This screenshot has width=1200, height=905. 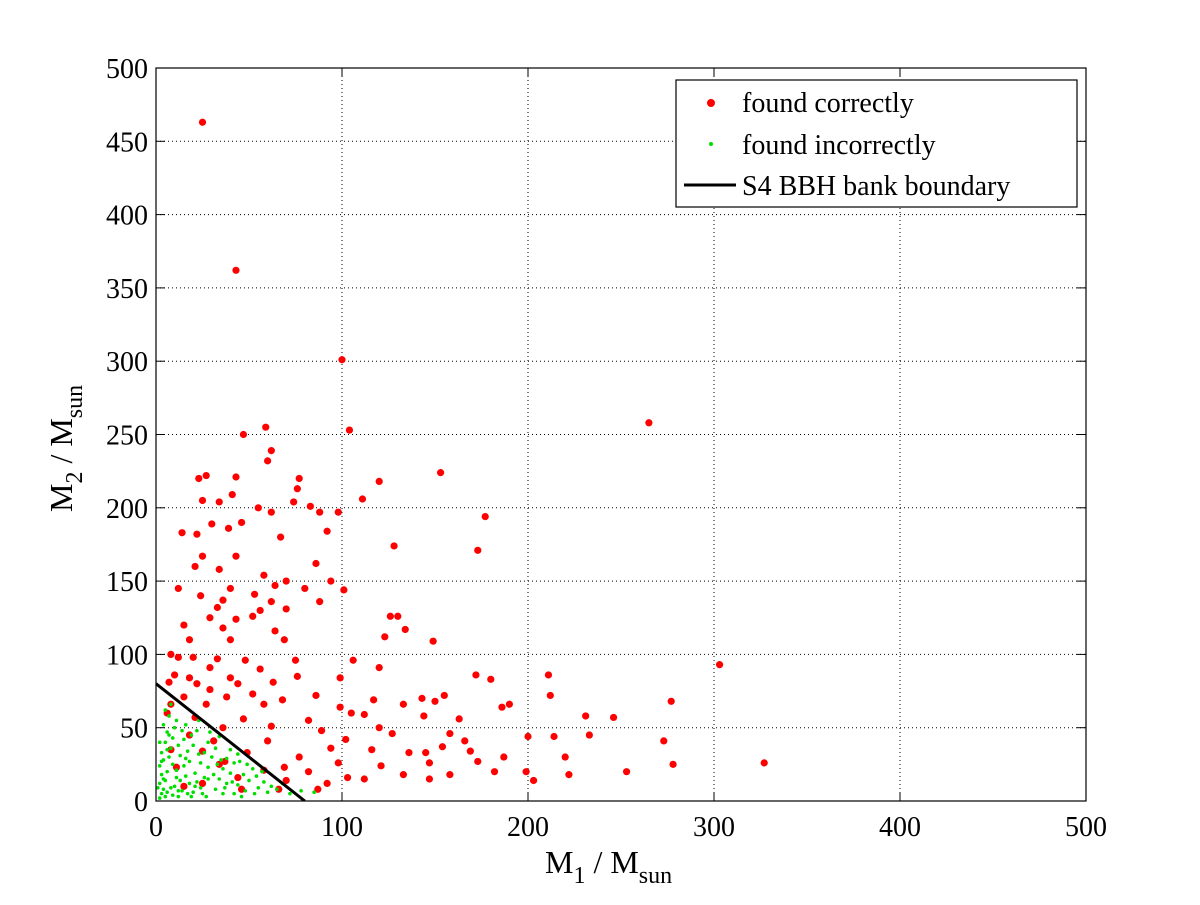 I want to click on series-found-incorrectly, so click(x=236, y=751).